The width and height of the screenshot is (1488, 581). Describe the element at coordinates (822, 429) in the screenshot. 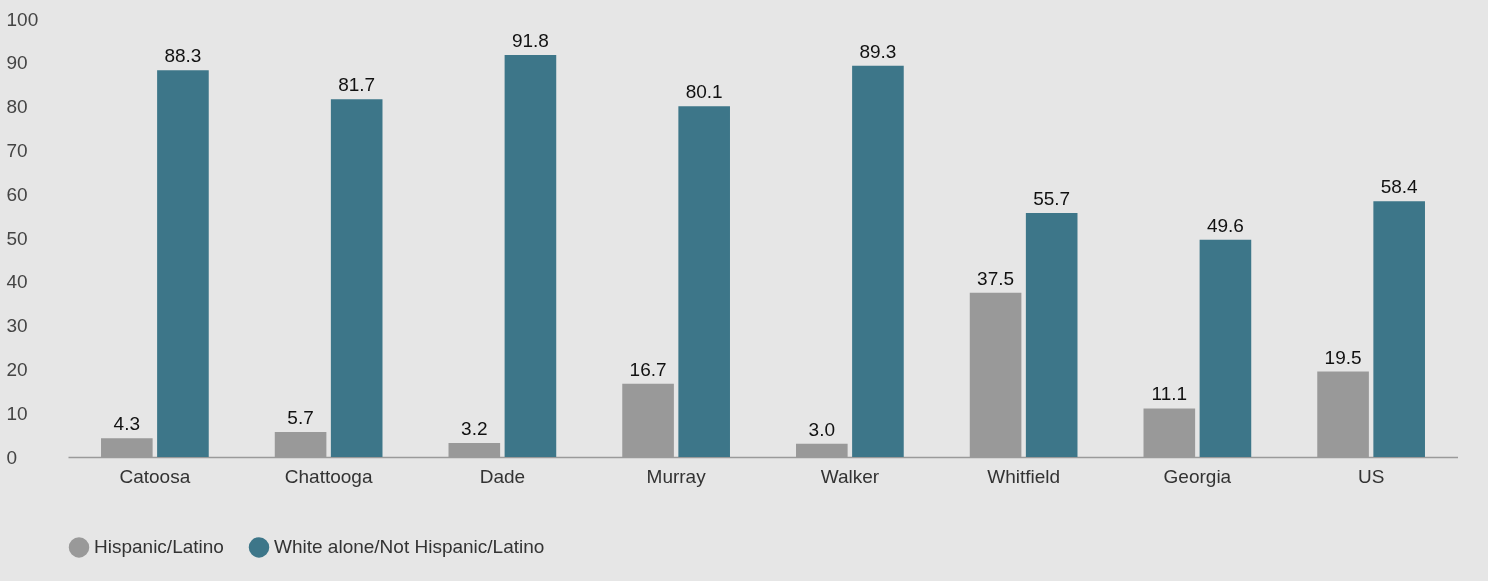

I see `data-label: 3.0` at that location.